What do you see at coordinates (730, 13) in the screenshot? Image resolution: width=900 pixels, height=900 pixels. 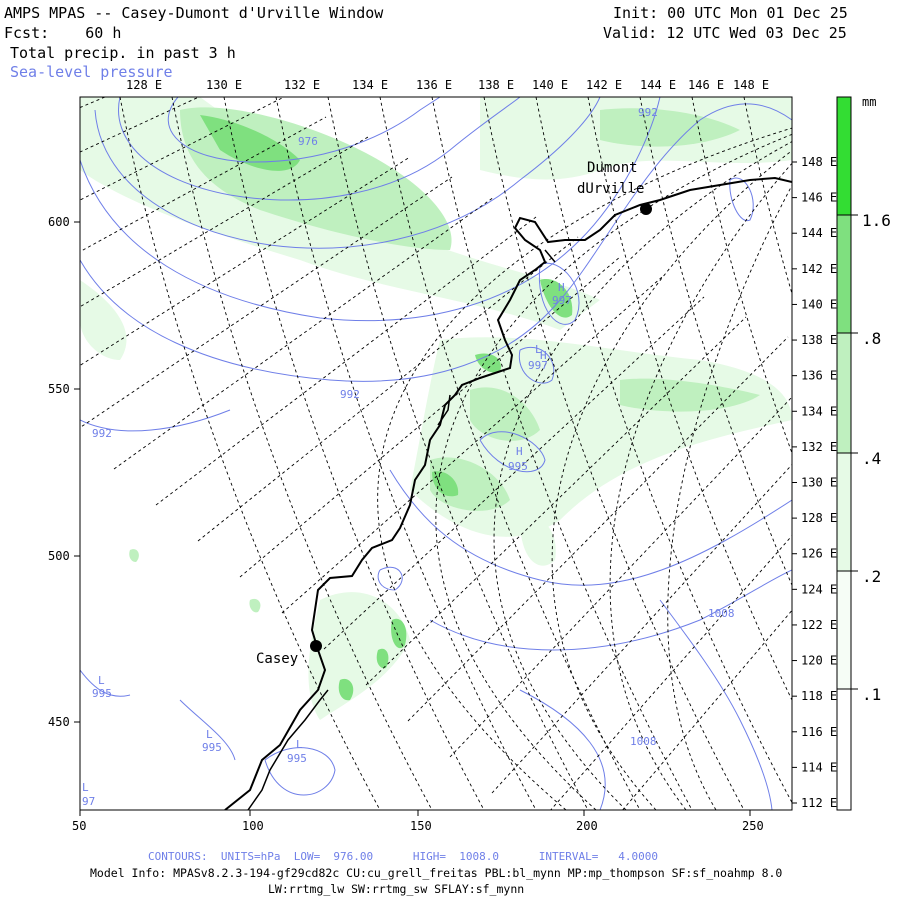 I see `init-time: Init: 00 UTC Mon 01 Dec 25` at bounding box center [730, 13].